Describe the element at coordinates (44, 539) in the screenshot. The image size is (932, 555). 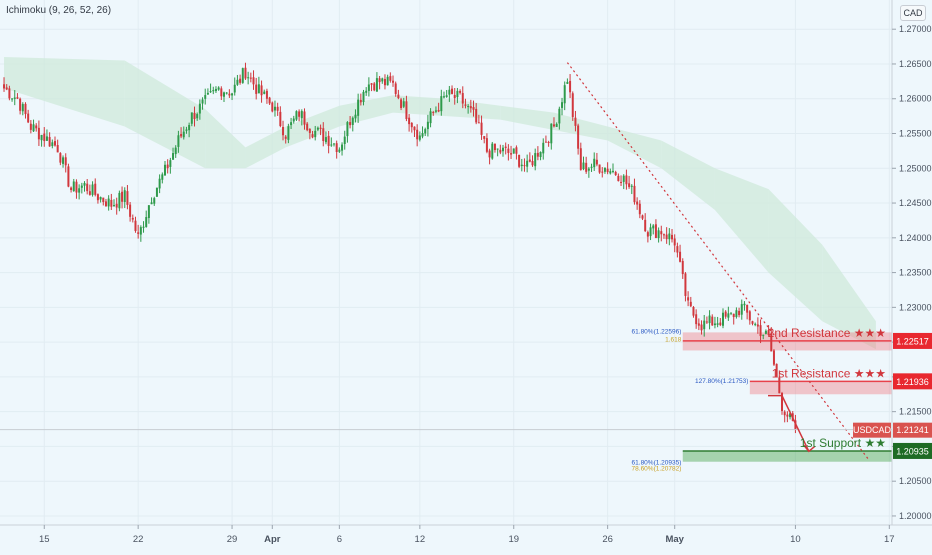
I see `time-tick-label: 15` at that location.